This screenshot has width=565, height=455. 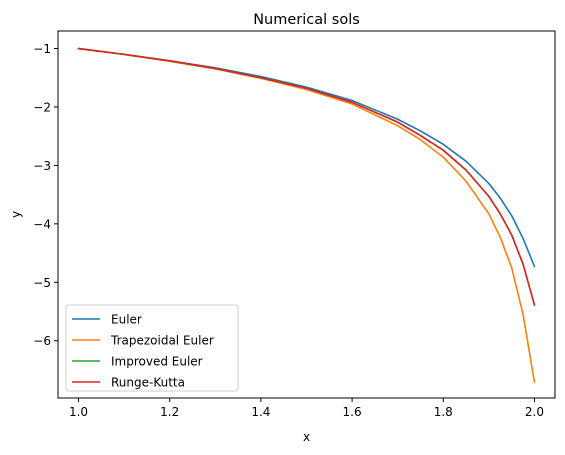 What do you see at coordinates (45, 195) in the screenshot?
I see `y-axis: −1 −2 −3 −4 −5 −6` at bounding box center [45, 195].